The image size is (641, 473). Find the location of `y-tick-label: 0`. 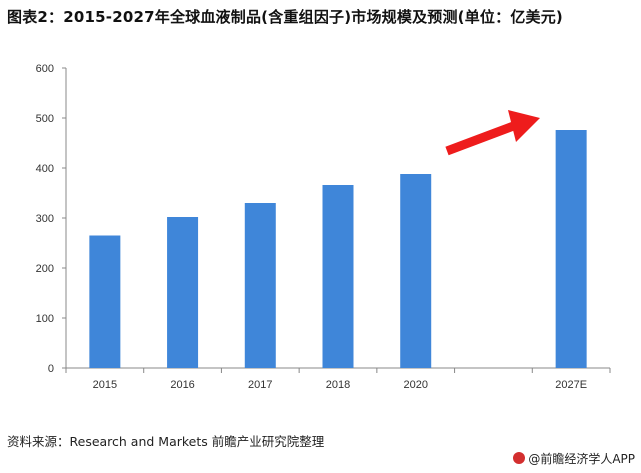

y-tick-label: 0 is located at coordinates (51, 369).